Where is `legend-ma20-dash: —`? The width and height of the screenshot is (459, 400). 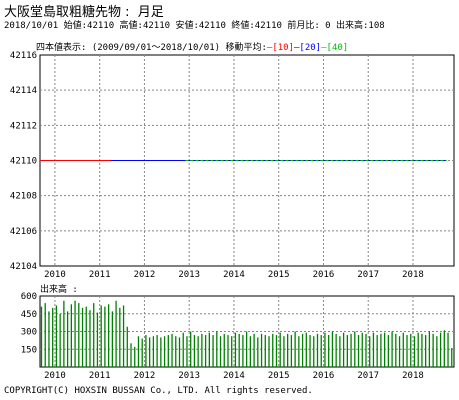 legend-ma20-dash: — is located at coordinates (297, 48).